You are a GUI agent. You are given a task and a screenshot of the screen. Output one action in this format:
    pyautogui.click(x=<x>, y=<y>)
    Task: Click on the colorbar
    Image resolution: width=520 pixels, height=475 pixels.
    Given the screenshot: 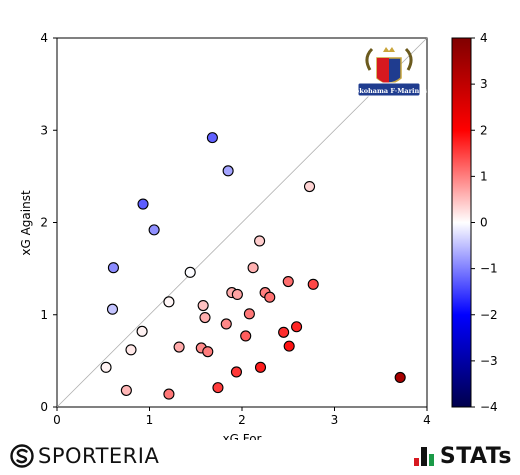 What is the action you would take?
    pyautogui.click(x=461, y=222)
    